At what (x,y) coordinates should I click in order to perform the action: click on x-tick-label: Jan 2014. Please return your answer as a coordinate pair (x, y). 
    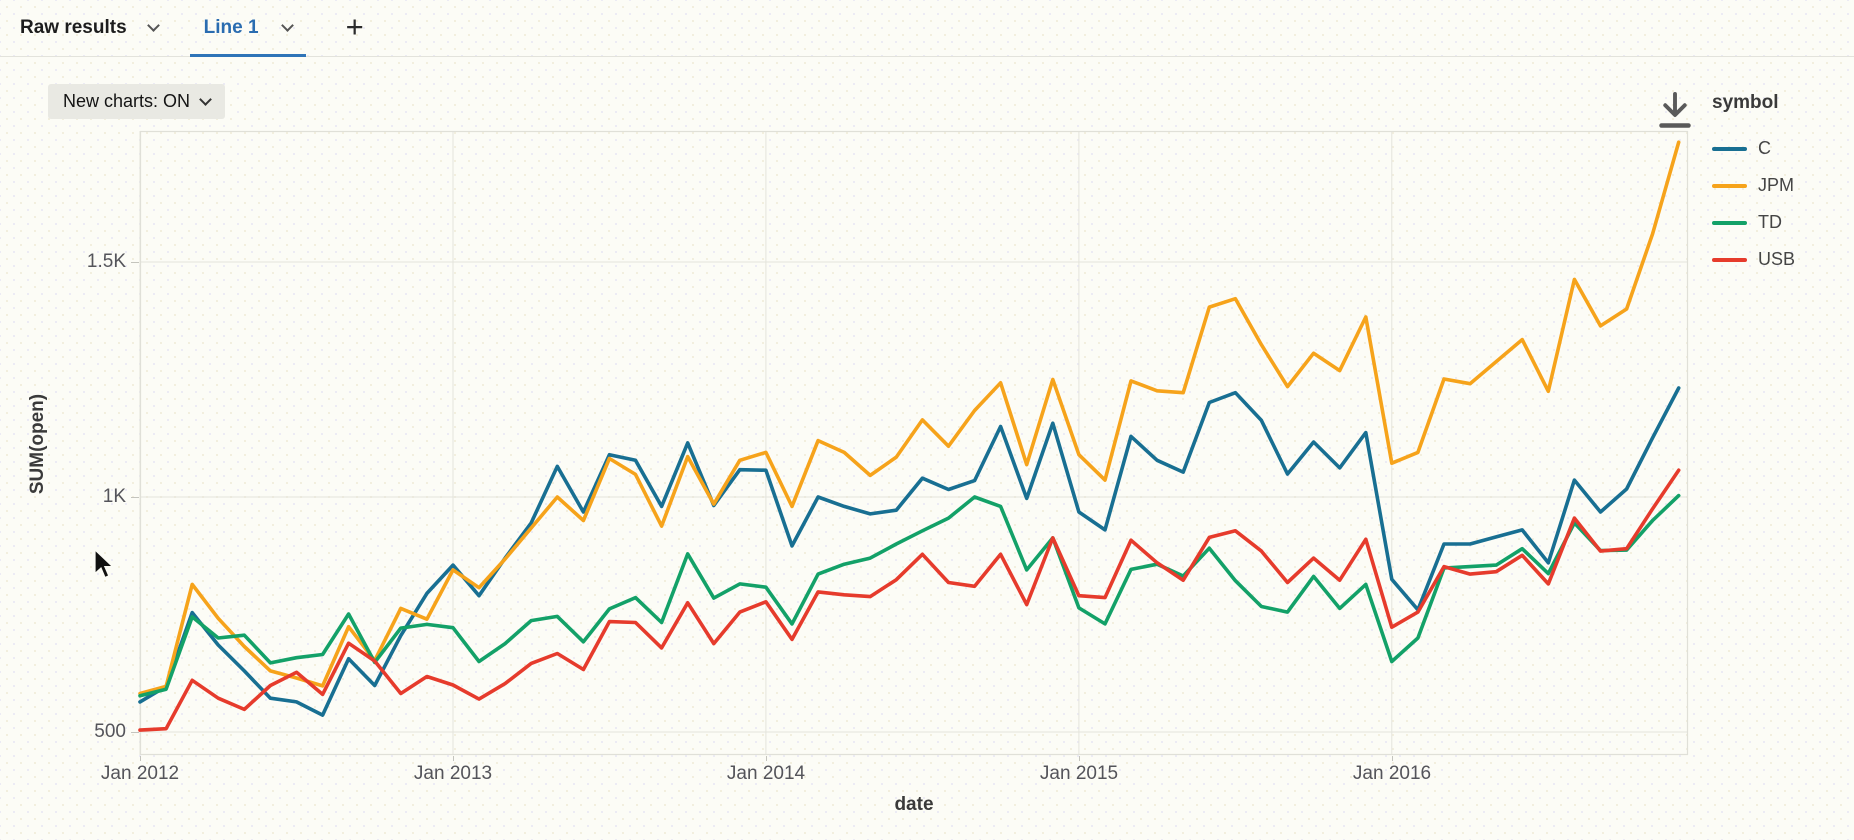
    Looking at the image, I should click on (766, 773).